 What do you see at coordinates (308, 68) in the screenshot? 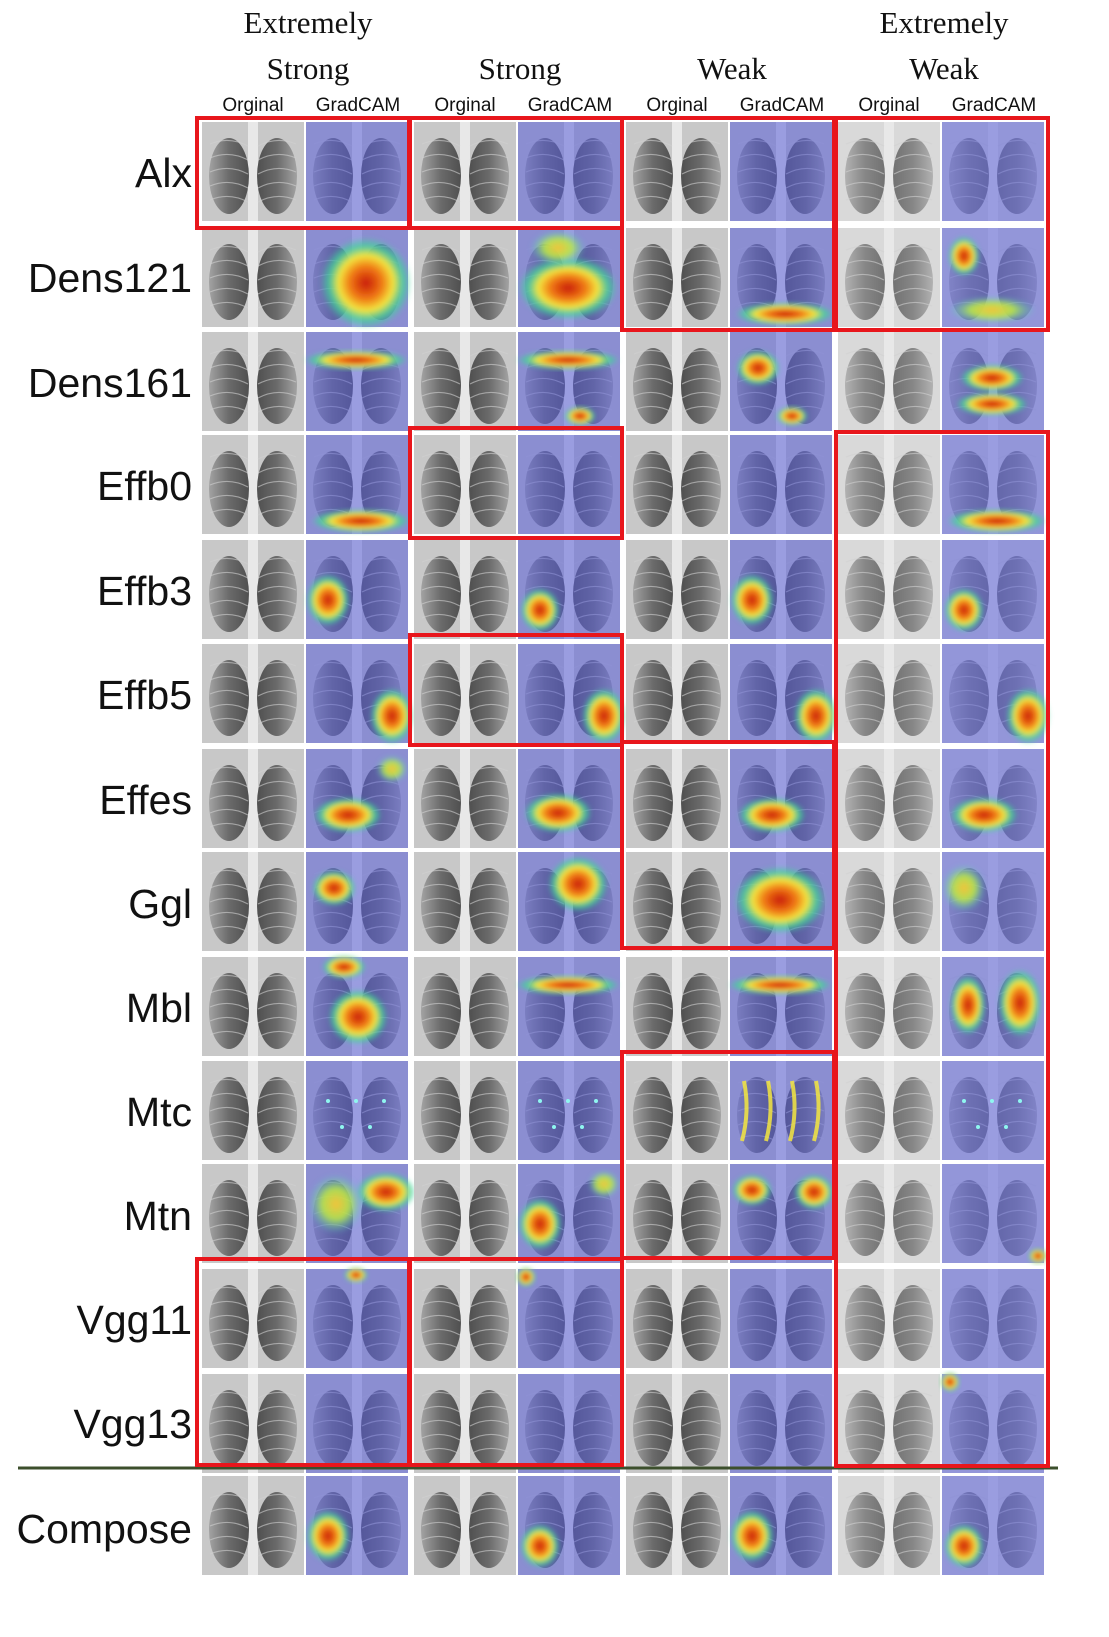
I see `group-header-line: Strong` at bounding box center [308, 68].